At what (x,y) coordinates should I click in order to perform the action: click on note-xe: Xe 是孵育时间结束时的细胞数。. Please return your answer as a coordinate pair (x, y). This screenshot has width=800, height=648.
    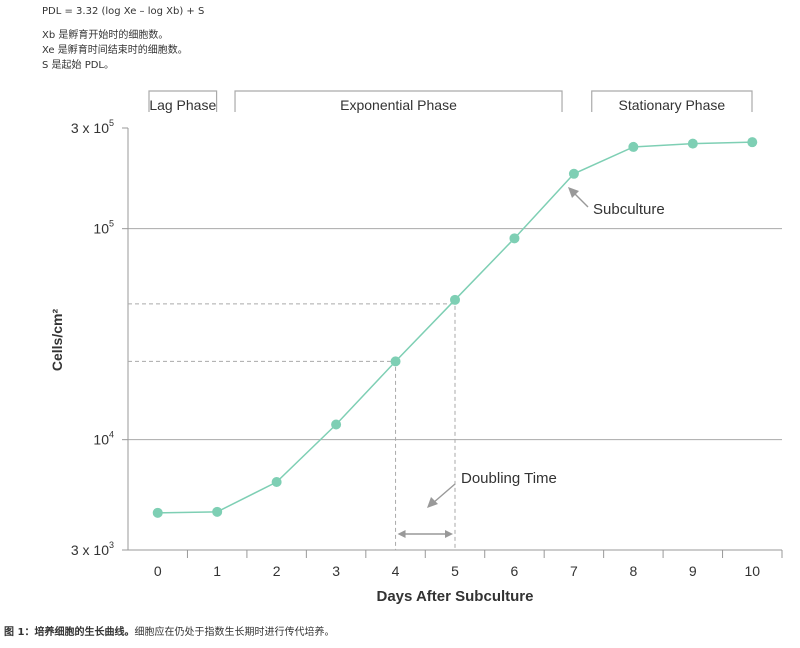
    Looking at the image, I should click on (115, 50).